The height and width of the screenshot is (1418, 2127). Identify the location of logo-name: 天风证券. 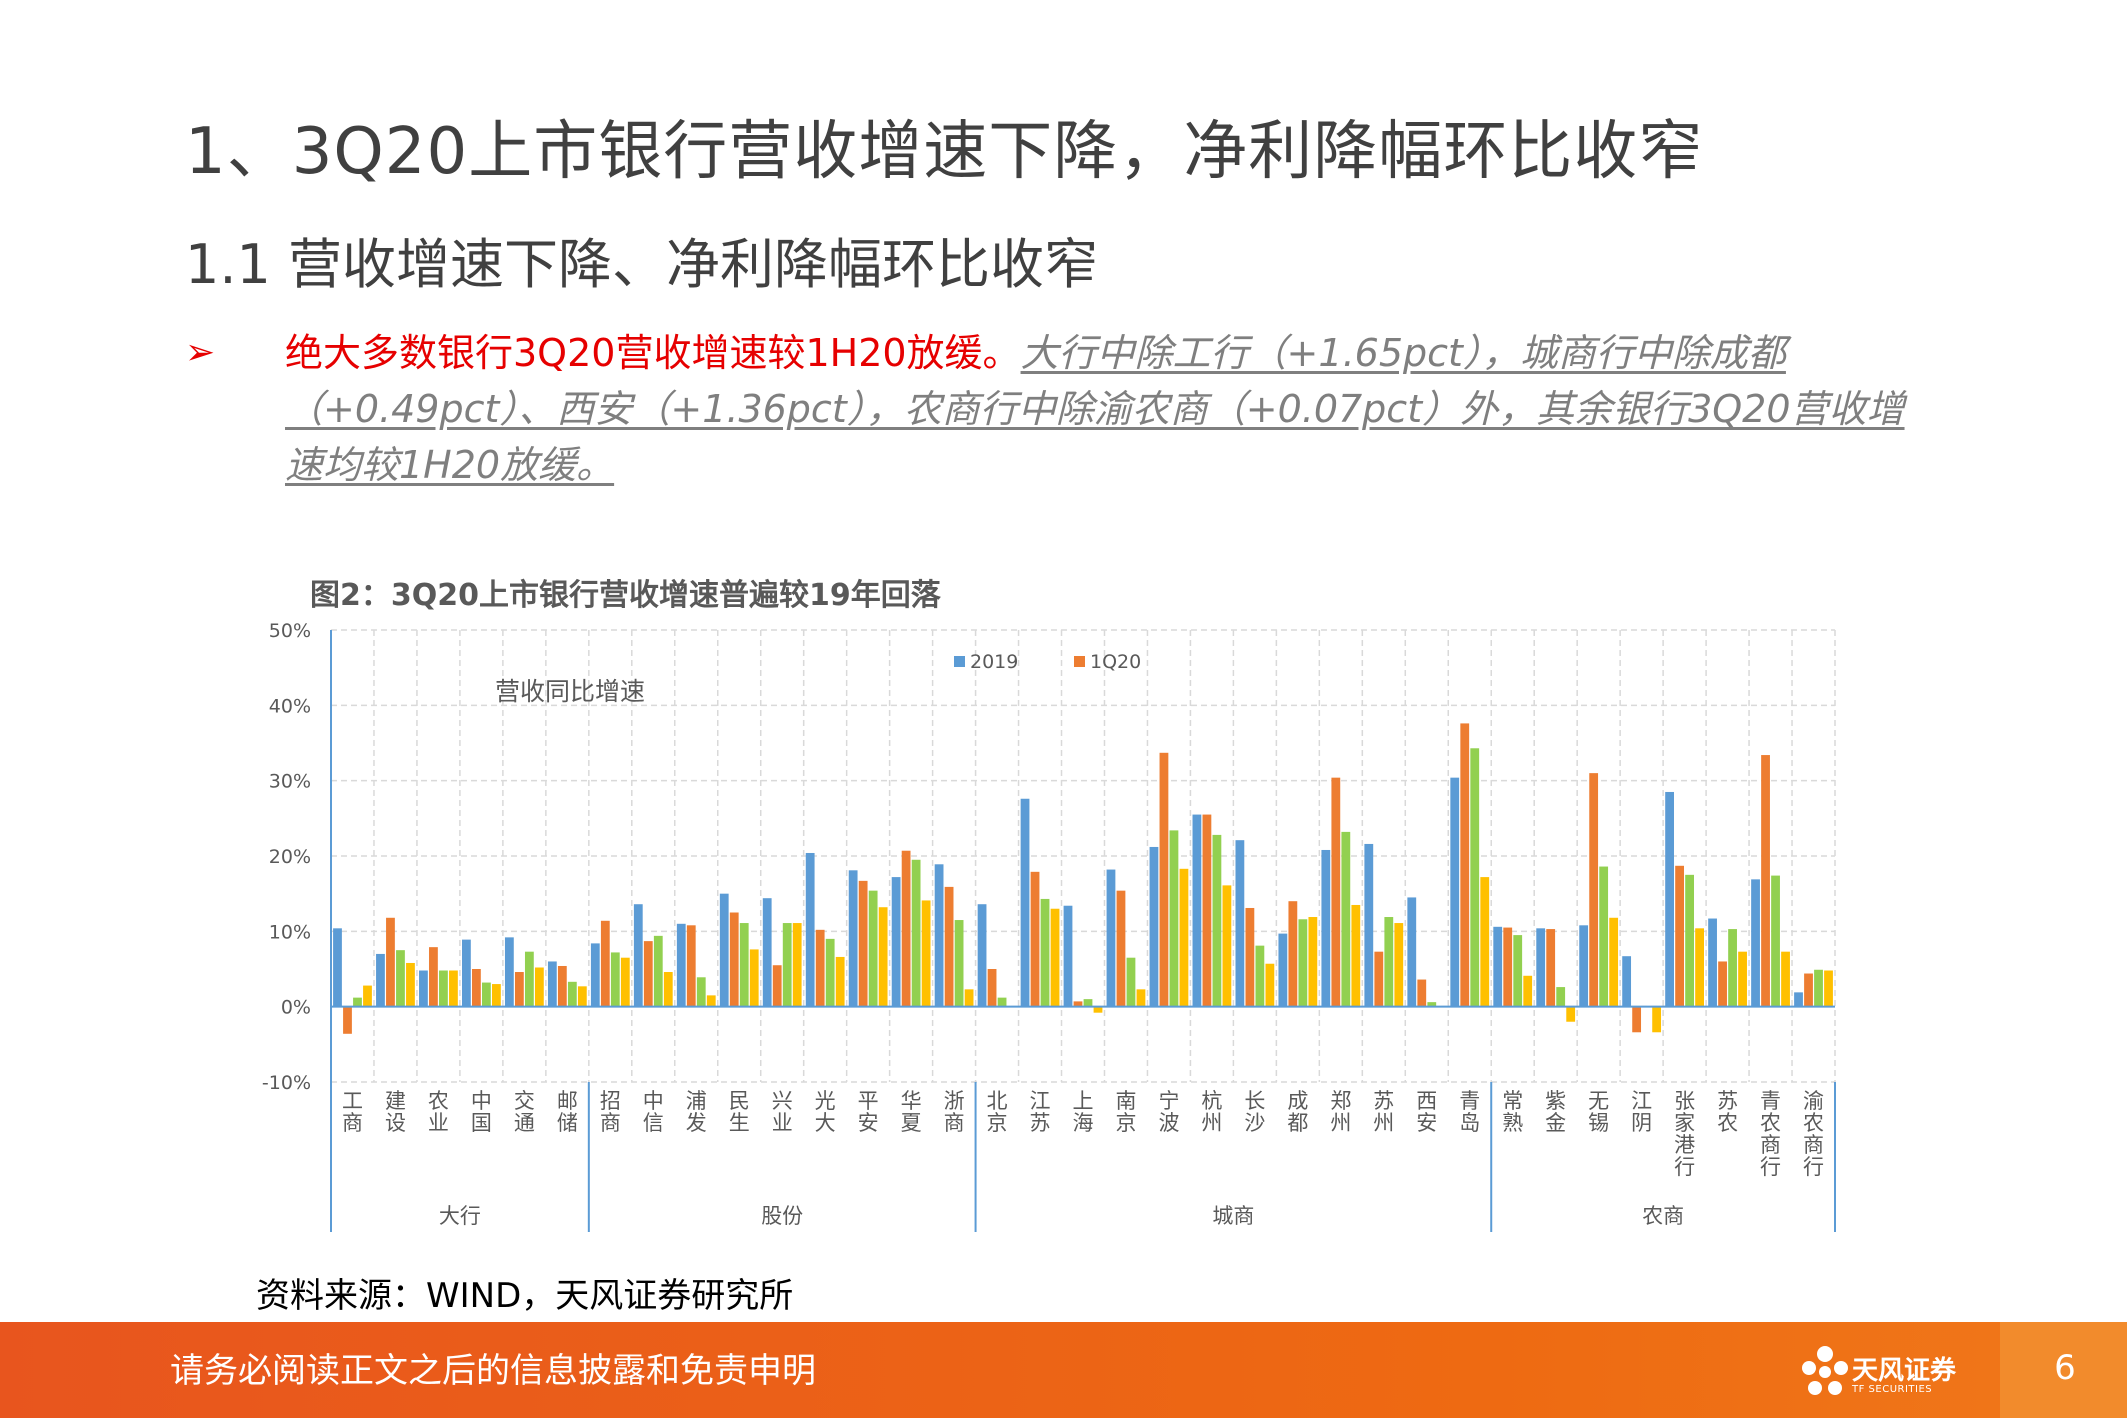
(1904, 1371).